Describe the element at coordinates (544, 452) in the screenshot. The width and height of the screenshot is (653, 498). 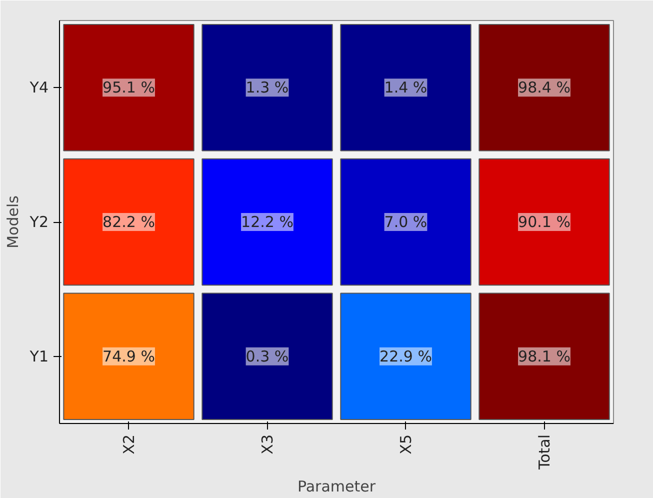
I see `x-tick-label: Total` at that location.